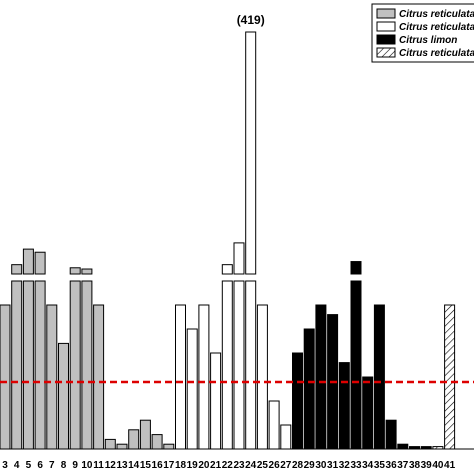  I want to click on x-tick-label: 16, so click(158, 465).